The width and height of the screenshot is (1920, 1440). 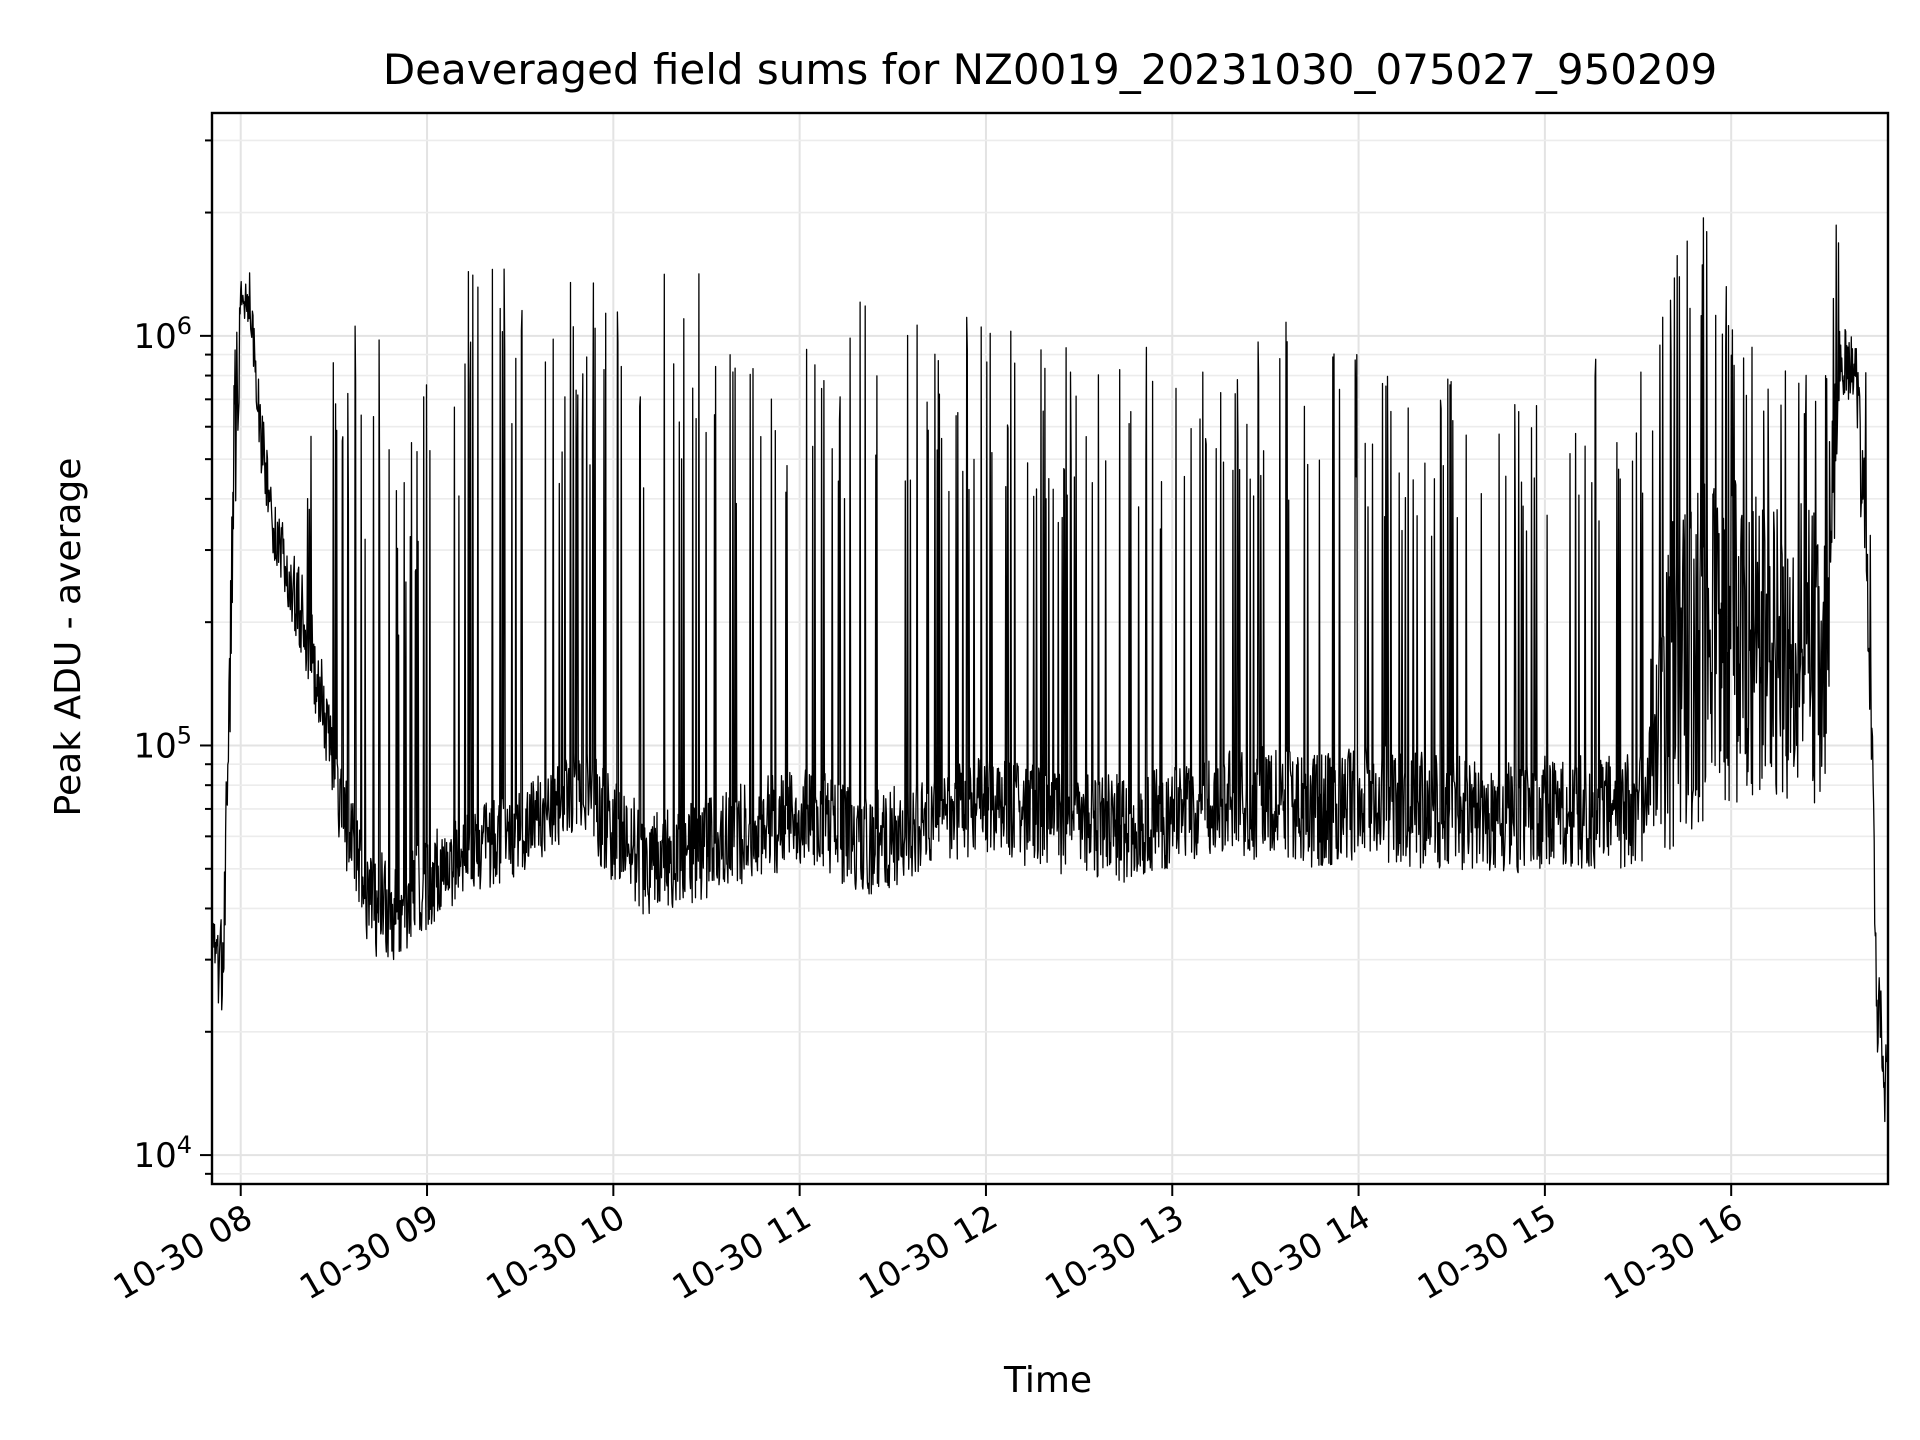 I want to click on y-tick-label: 10⁶, so click(x=162, y=334).